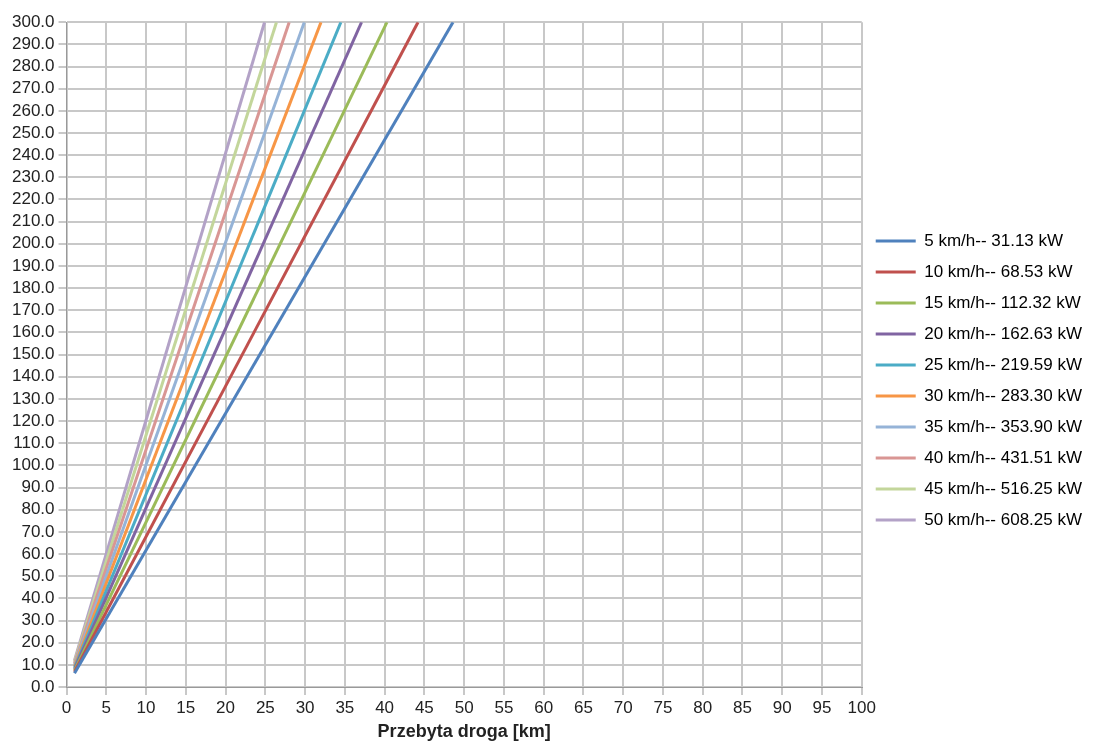 Image resolution: width=1110 pixels, height=751 pixels. Describe the element at coordinates (1003, 519) in the screenshot. I see `legend-label: 50 km/h-- 608.25 kW` at that location.